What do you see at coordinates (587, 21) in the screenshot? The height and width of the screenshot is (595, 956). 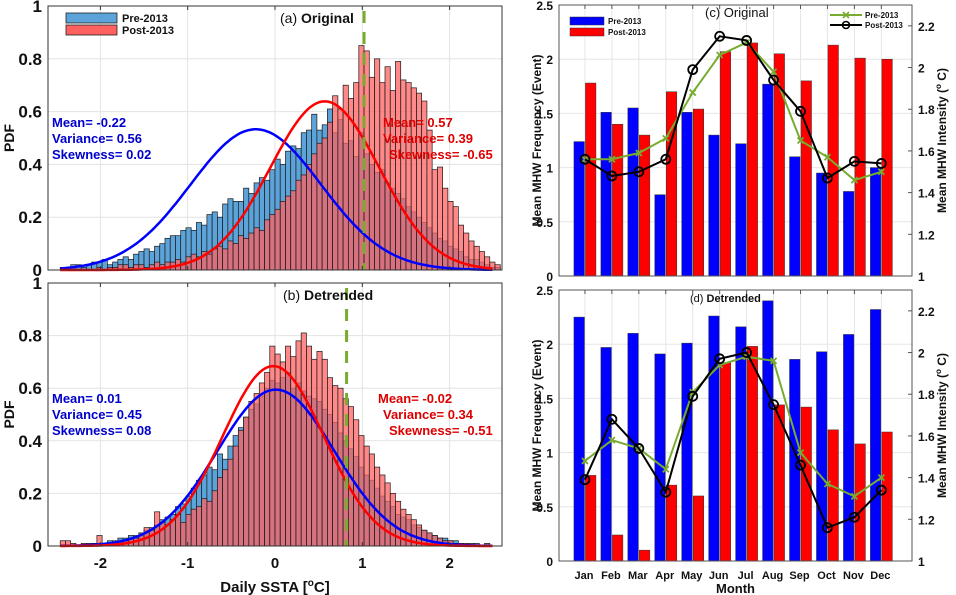 I see `legend-swatch` at bounding box center [587, 21].